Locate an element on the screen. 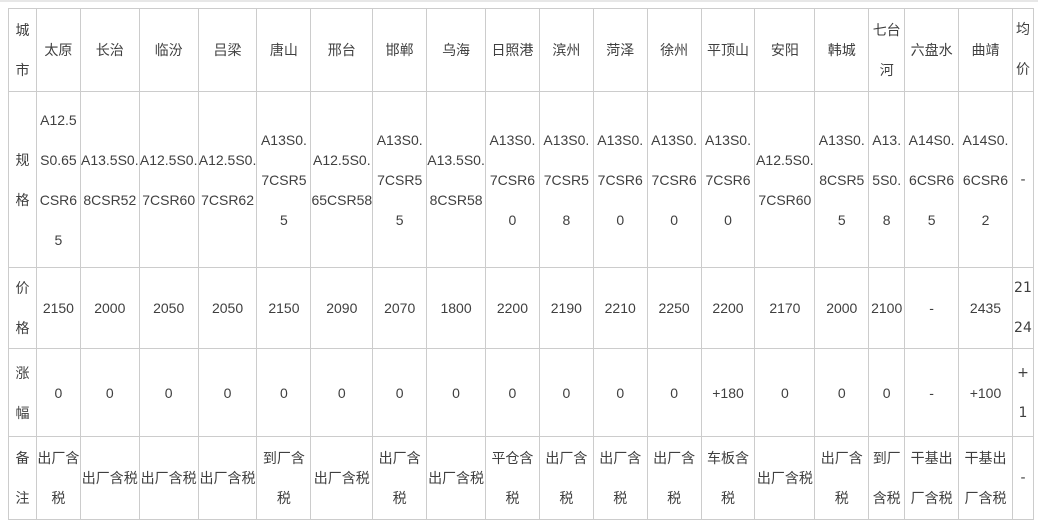 This screenshot has width=1042, height=528. price-cell: 2210 is located at coordinates (620, 308).